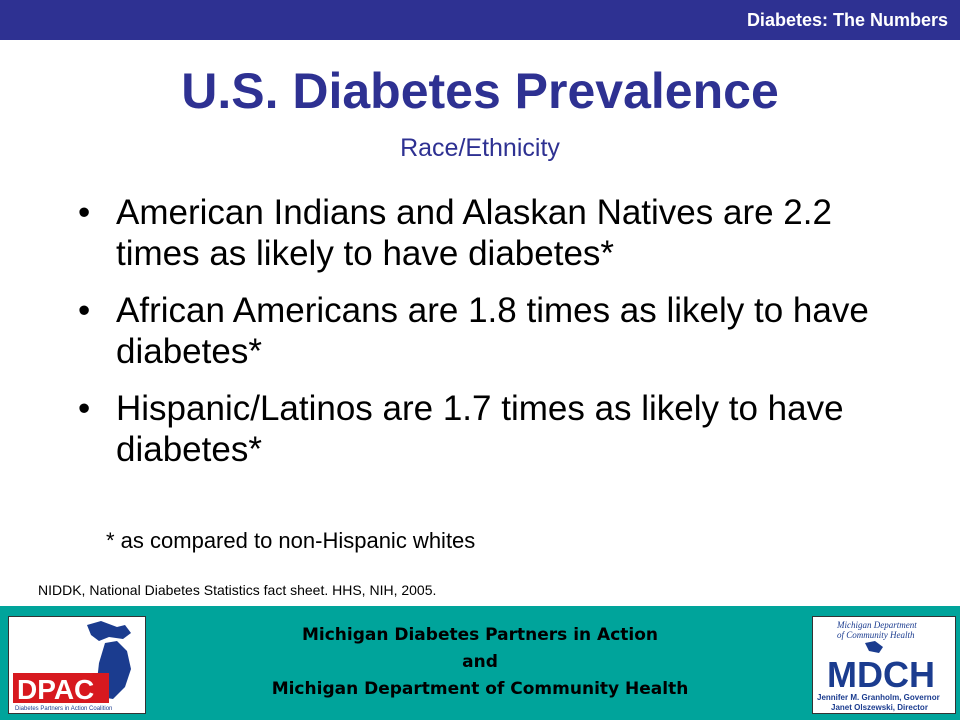 Image resolution: width=960 pixels, height=720 pixels. I want to click on footer-line-2: and, so click(480, 662).